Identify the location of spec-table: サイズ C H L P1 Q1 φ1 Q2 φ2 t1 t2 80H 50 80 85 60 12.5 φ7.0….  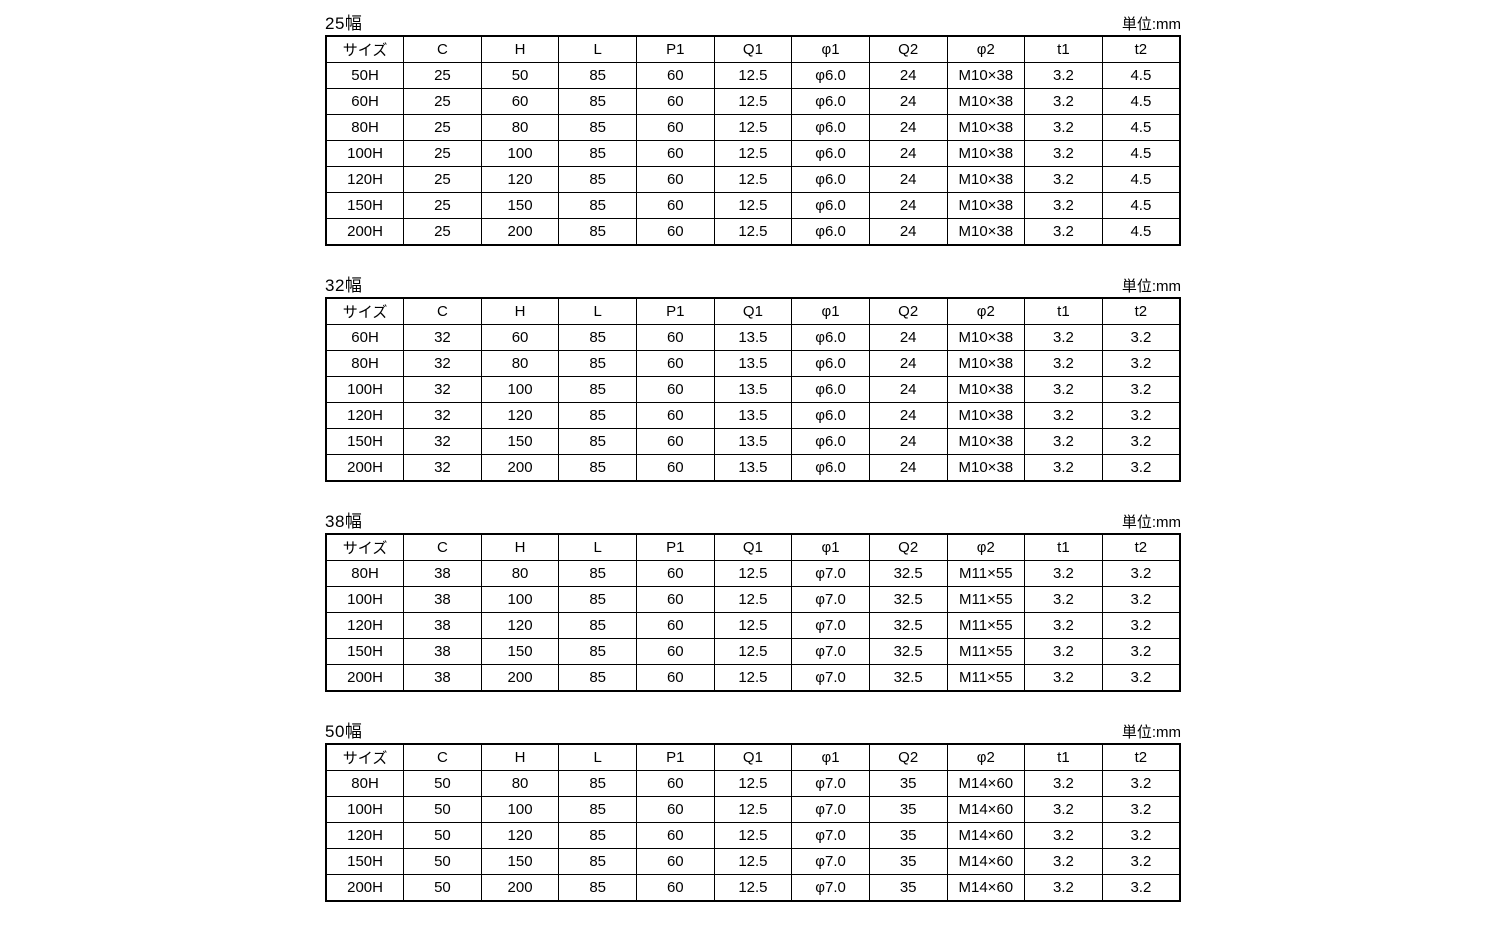
(753, 822).